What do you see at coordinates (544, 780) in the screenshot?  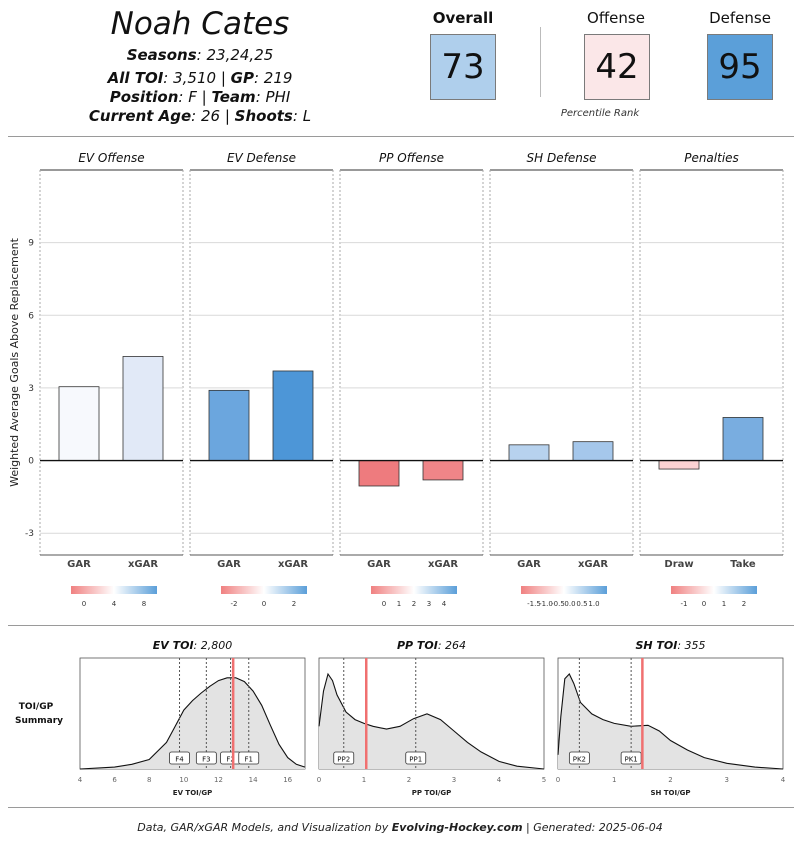 I see `x-tick-label: 5` at bounding box center [544, 780].